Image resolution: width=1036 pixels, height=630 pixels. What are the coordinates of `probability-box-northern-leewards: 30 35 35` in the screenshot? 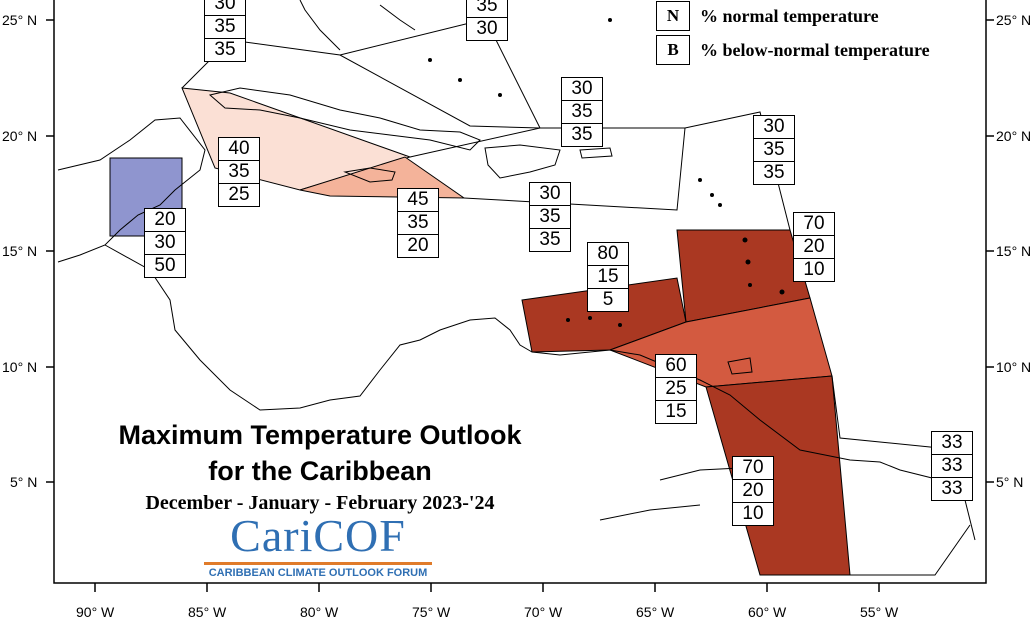 It's located at (774, 150).